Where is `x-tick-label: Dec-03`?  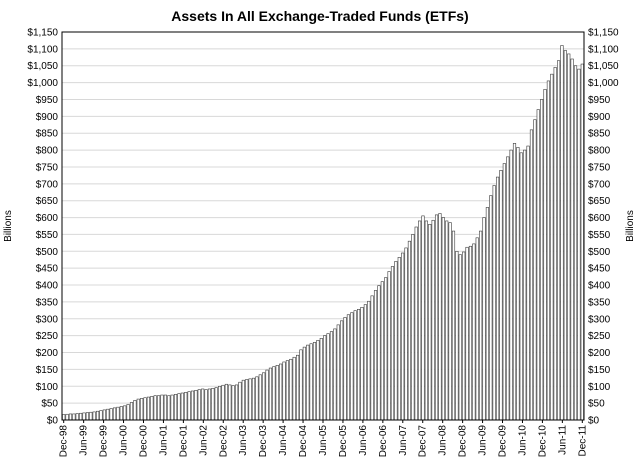 x-tick-label: Dec-03 is located at coordinates (263, 441).